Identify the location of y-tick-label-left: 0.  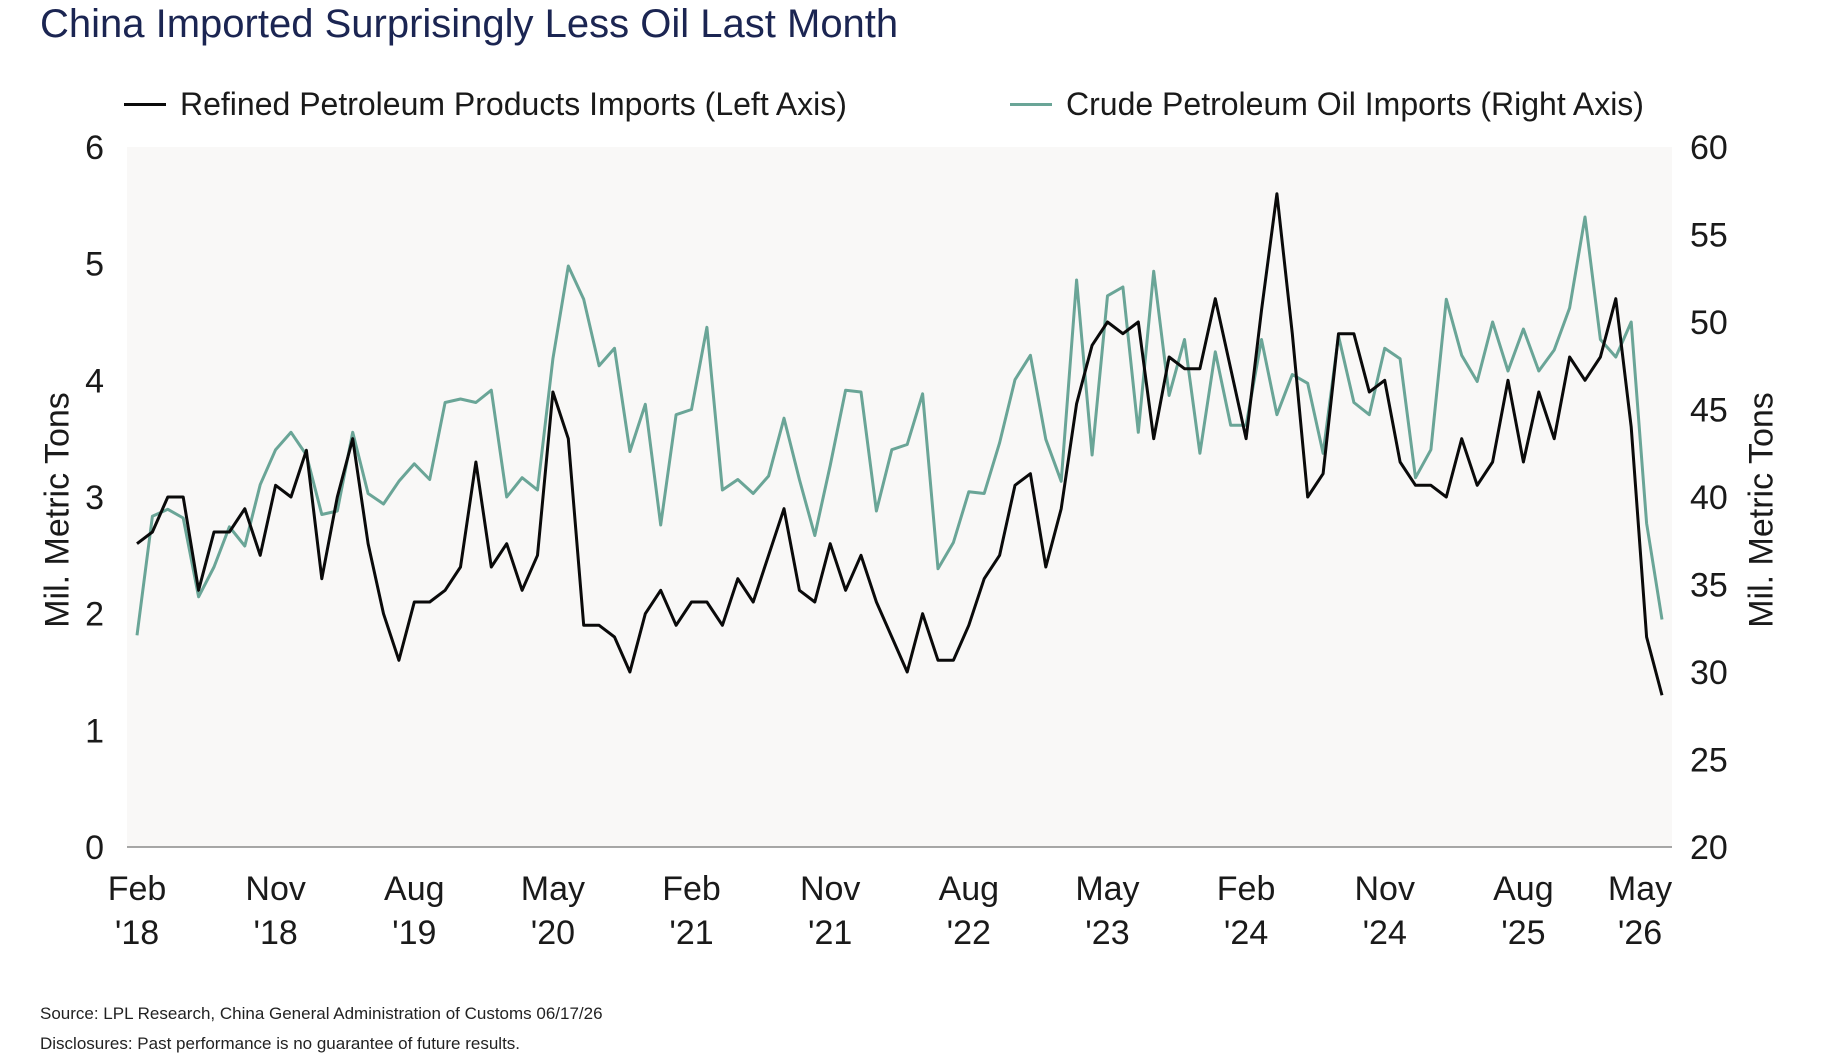
(94, 848).